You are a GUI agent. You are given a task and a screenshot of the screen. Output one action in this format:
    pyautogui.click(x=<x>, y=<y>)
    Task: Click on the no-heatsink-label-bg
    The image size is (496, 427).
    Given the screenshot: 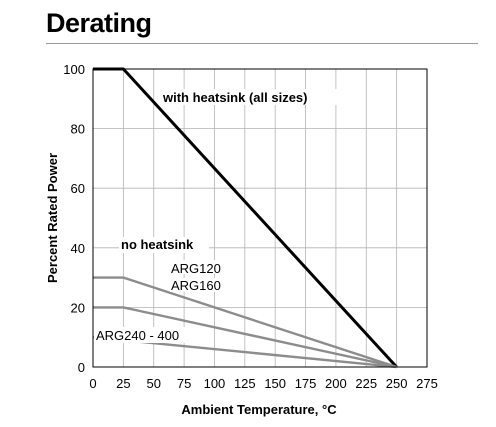 What is the action you would take?
    pyautogui.click(x=164, y=245)
    